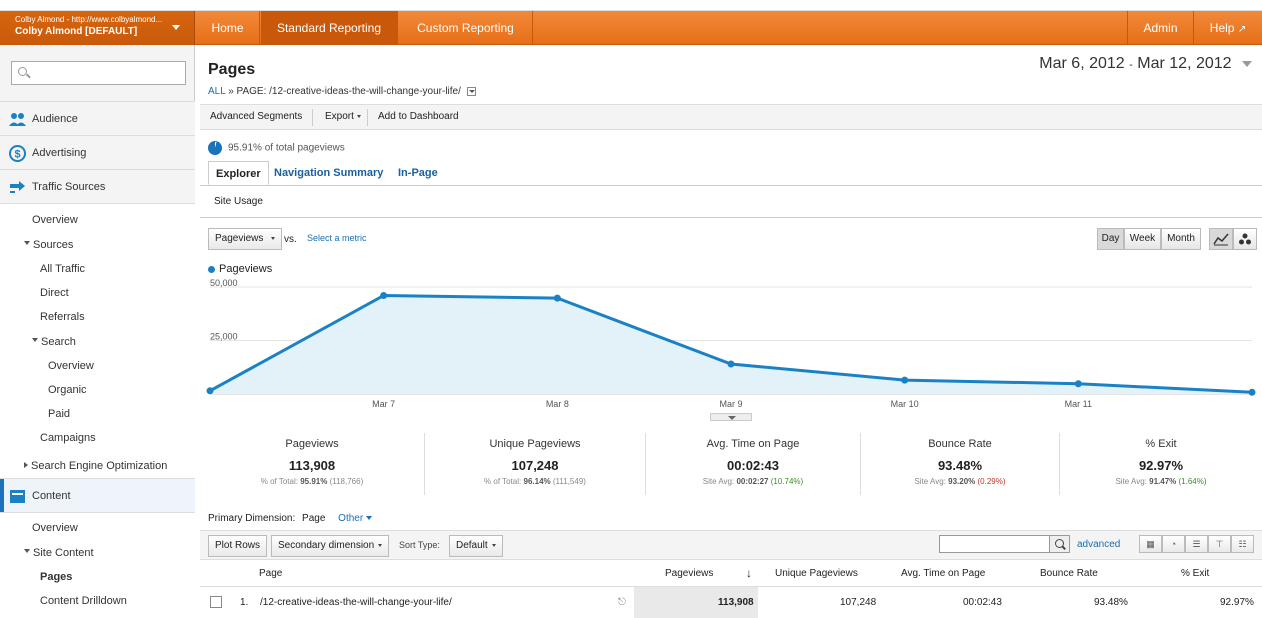 This screenshot has width=1262, height=618. Describe the element at coordinates (1142, 239) in the screenshot. I see `week-button: Week` at that location.